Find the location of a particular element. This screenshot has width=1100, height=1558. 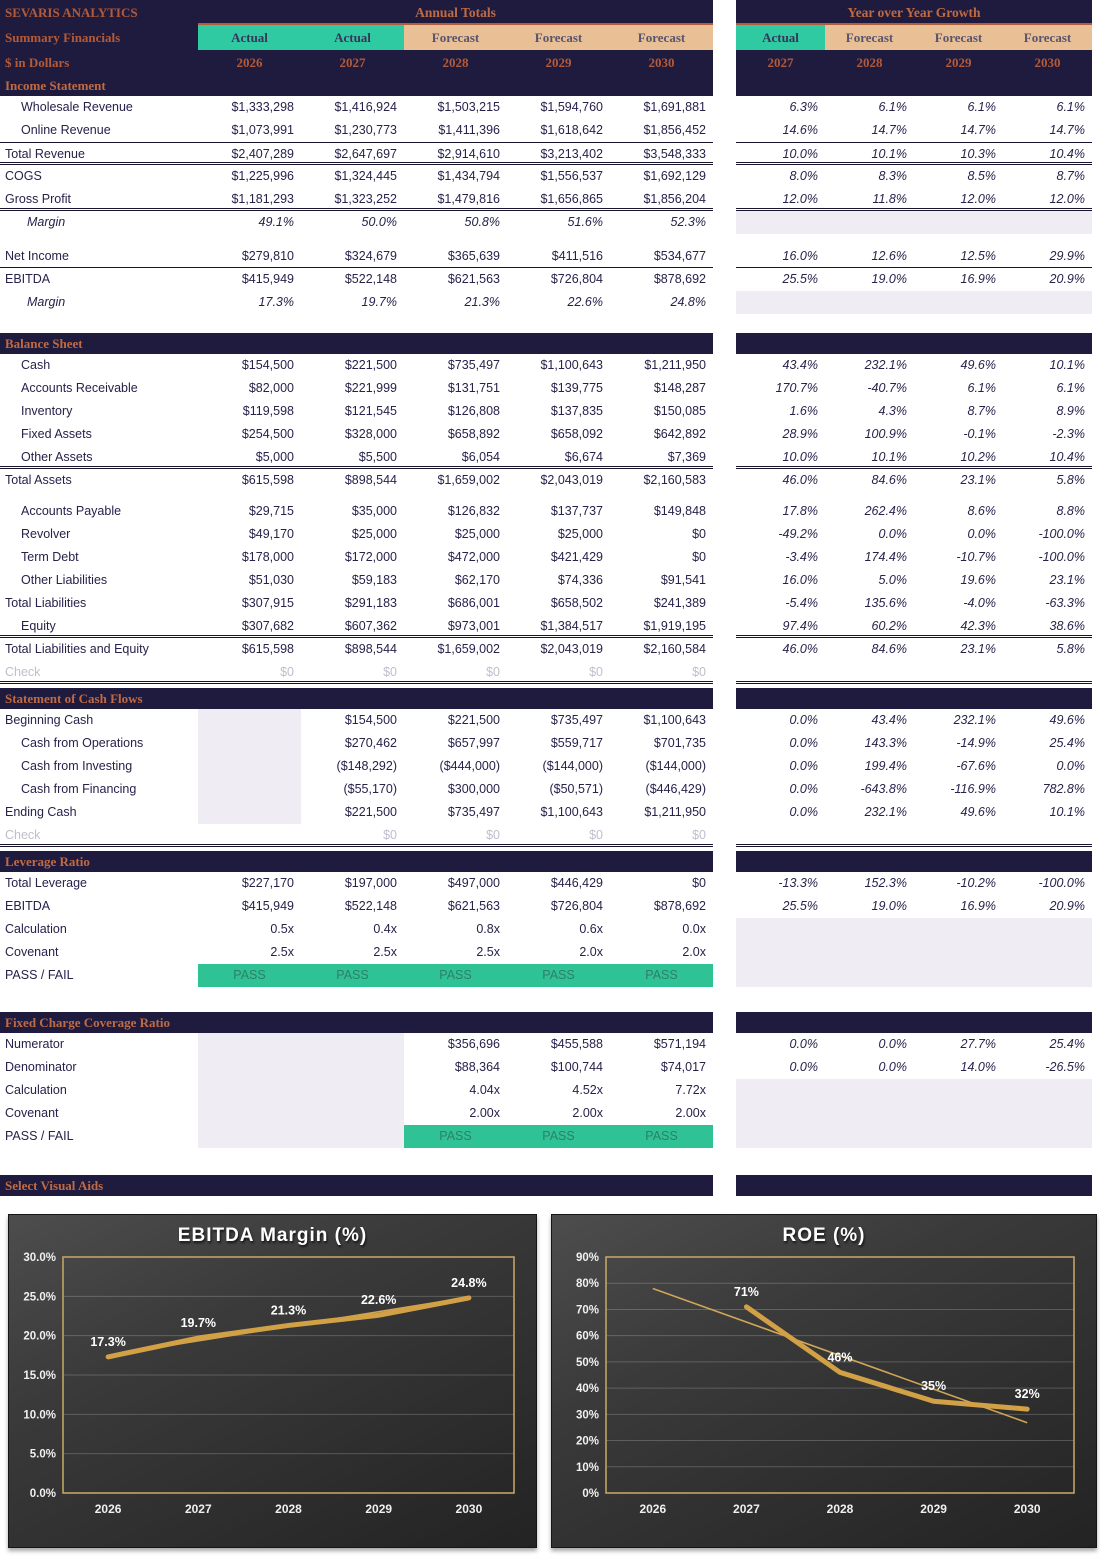

value-cell: $1,073,991 is located at coordinates (262, 130).